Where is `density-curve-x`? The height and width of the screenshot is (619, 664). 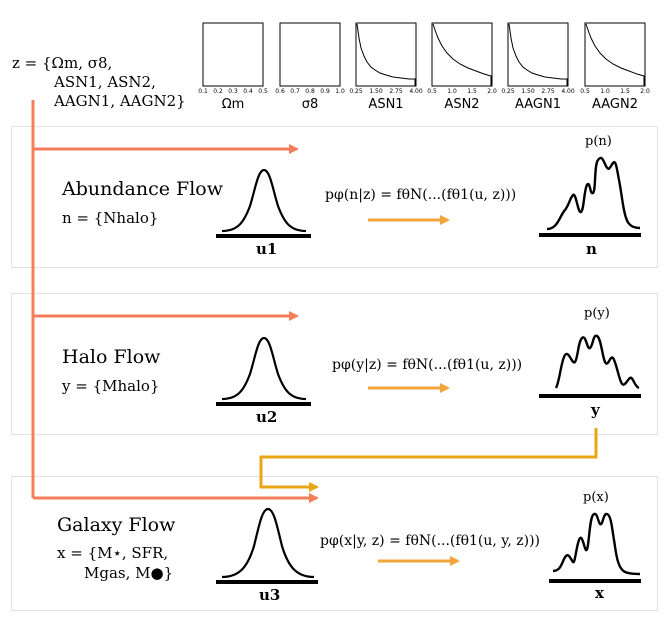
density-curve-x is located at coordinates (596, 544).